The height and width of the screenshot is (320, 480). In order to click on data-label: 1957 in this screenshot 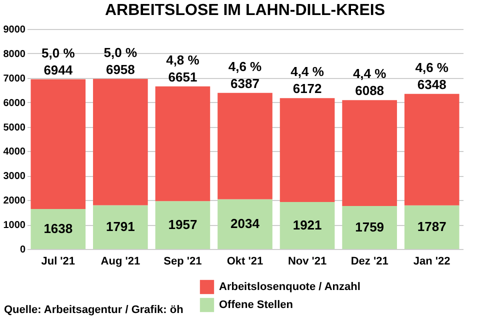, I will do `click(183, 224)`.